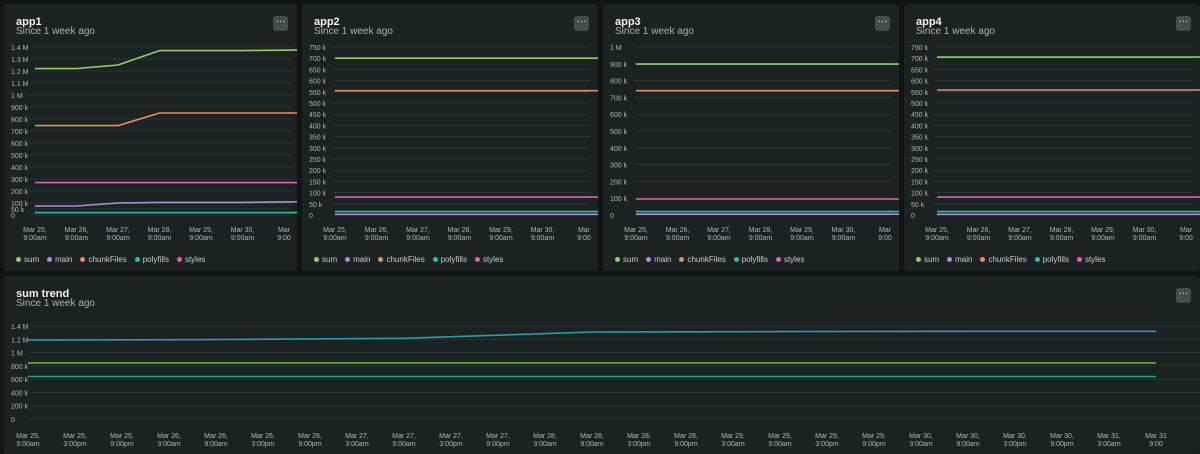 Image resolution: width=1200 pixels, height=454 pixels. I want to click on y-tick-label: 1.4 M, so click(20, 327).